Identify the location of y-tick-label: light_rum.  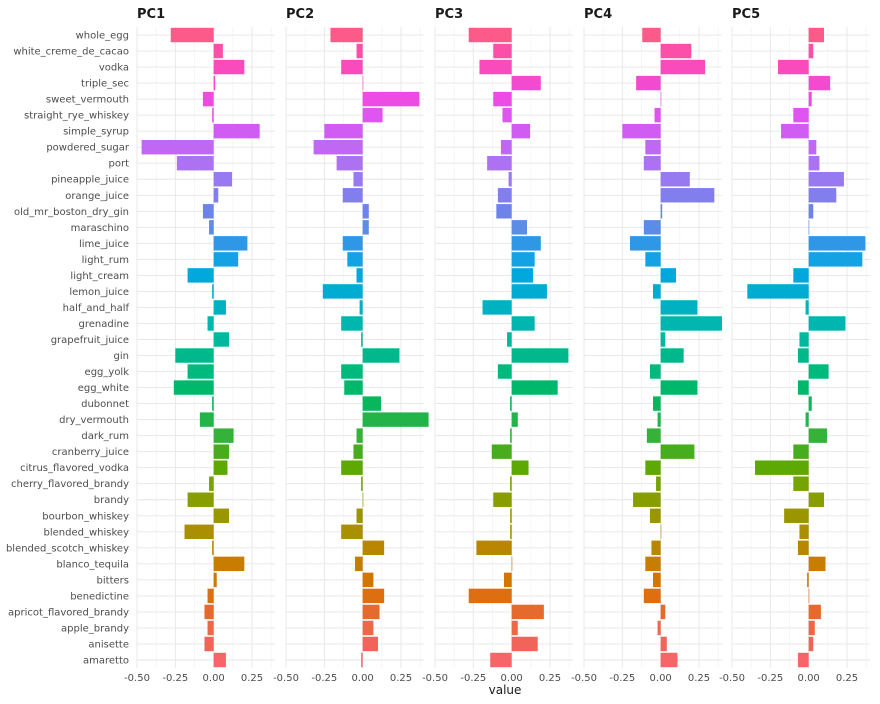
(105, 260).